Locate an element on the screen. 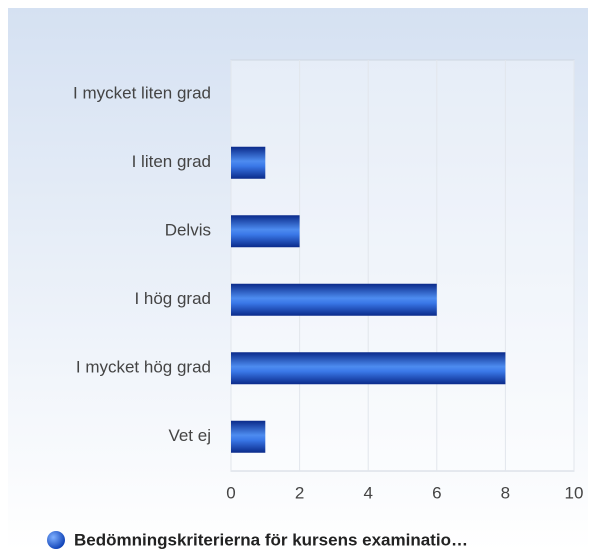  x-tick-label: 6 is located at coordinates (436, 492).